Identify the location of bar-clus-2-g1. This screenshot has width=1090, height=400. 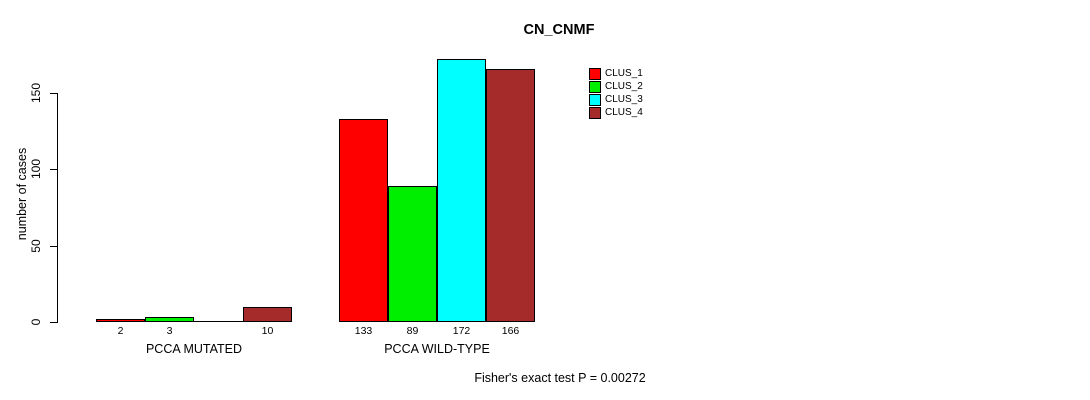
(169, 319).